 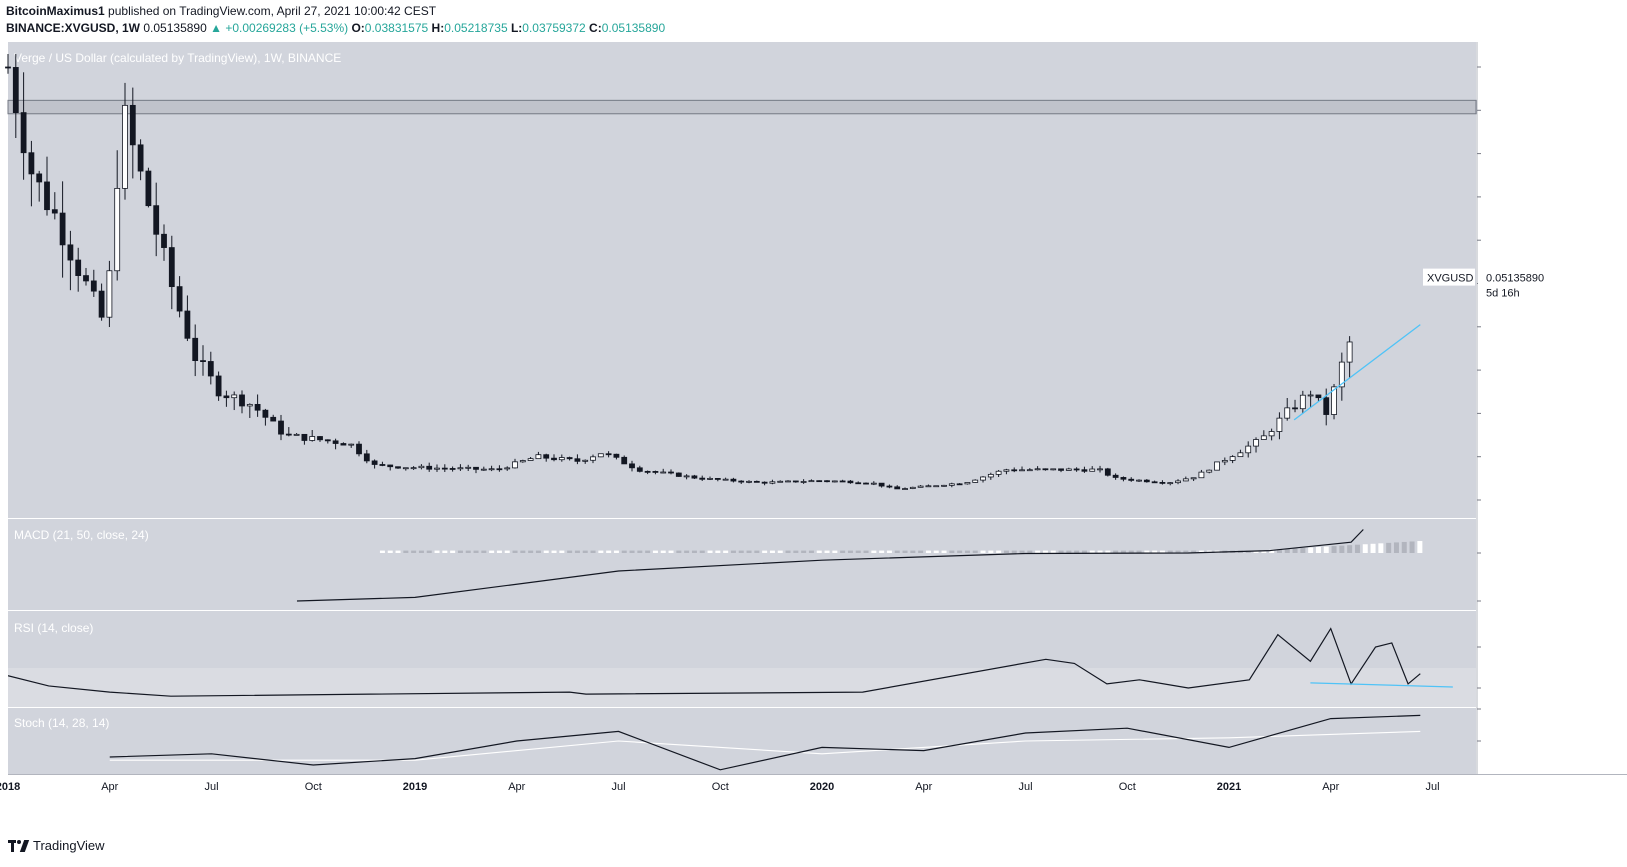 What do you see at coordinates (53, 628) in the screenshot?
I see `rsi-title: RSI (14, close)` at bounding box center [53, 628].